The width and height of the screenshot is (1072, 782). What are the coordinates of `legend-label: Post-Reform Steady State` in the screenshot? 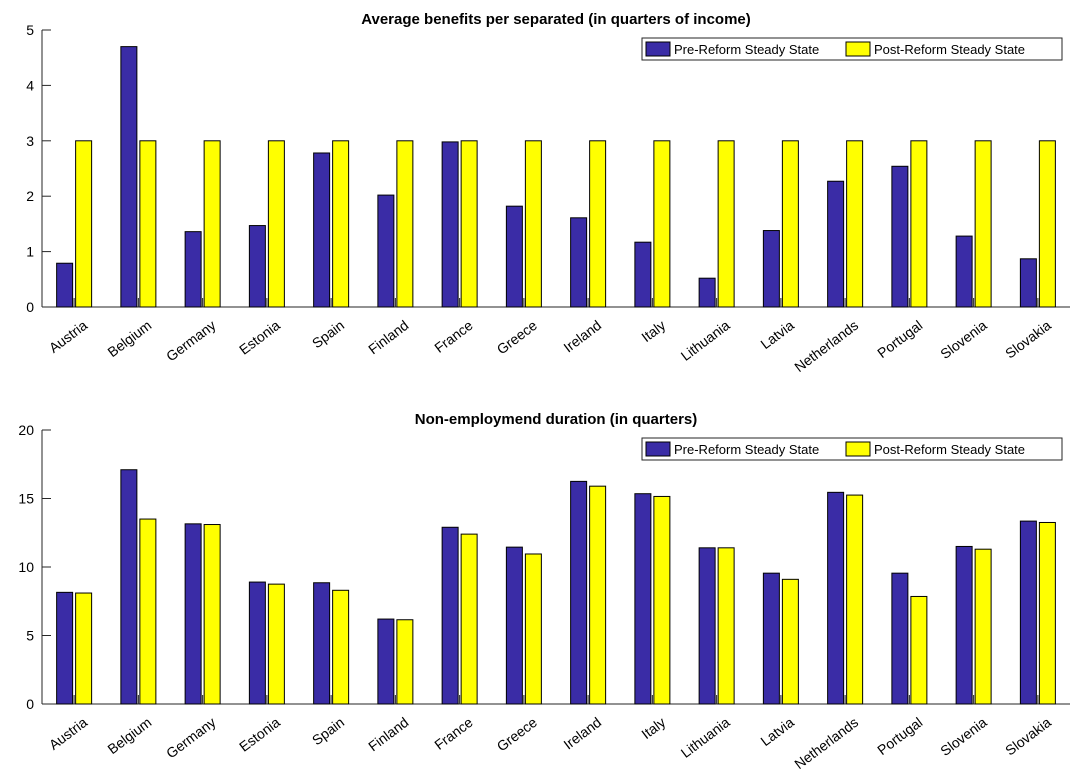 It's located at (949, 449).